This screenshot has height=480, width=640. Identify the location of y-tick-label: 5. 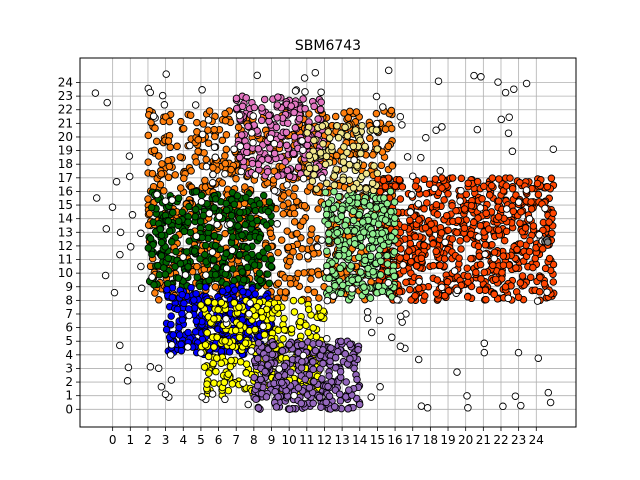
(69, 341).